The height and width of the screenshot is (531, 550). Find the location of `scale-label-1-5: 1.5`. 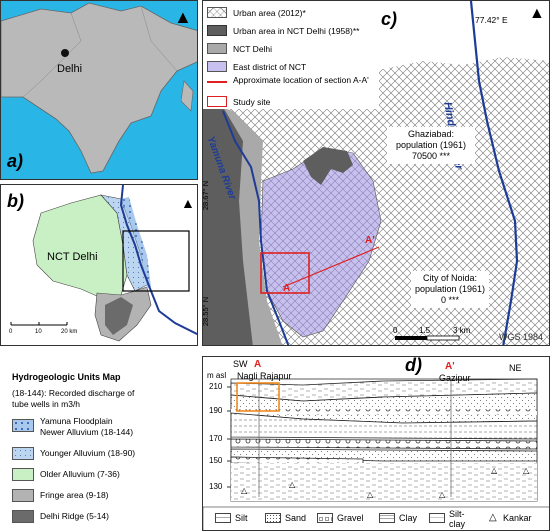

scale-label-1-5: 1.5 is located at coordinates (425, 330).